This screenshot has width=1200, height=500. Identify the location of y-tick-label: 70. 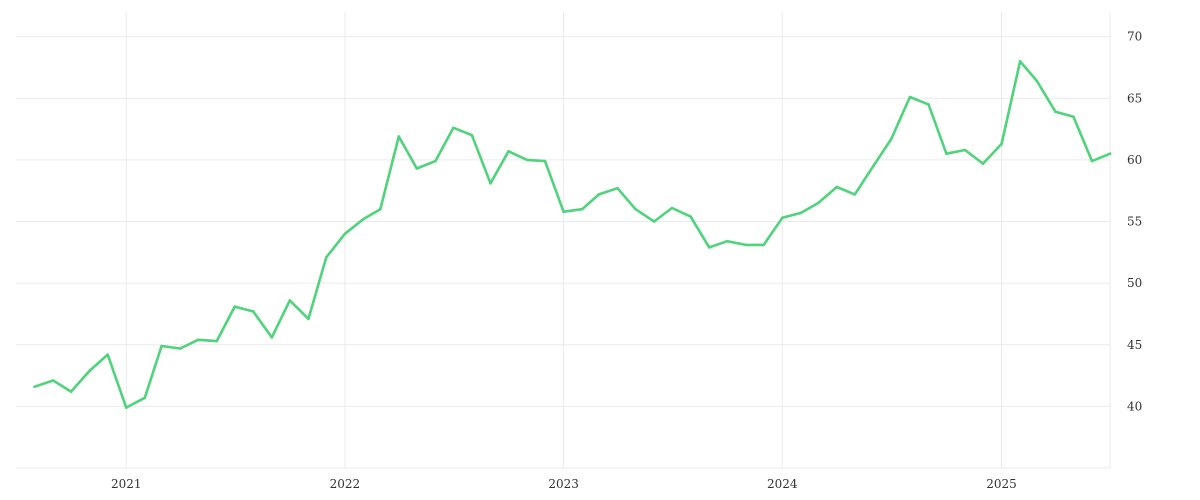
(1134, 37).